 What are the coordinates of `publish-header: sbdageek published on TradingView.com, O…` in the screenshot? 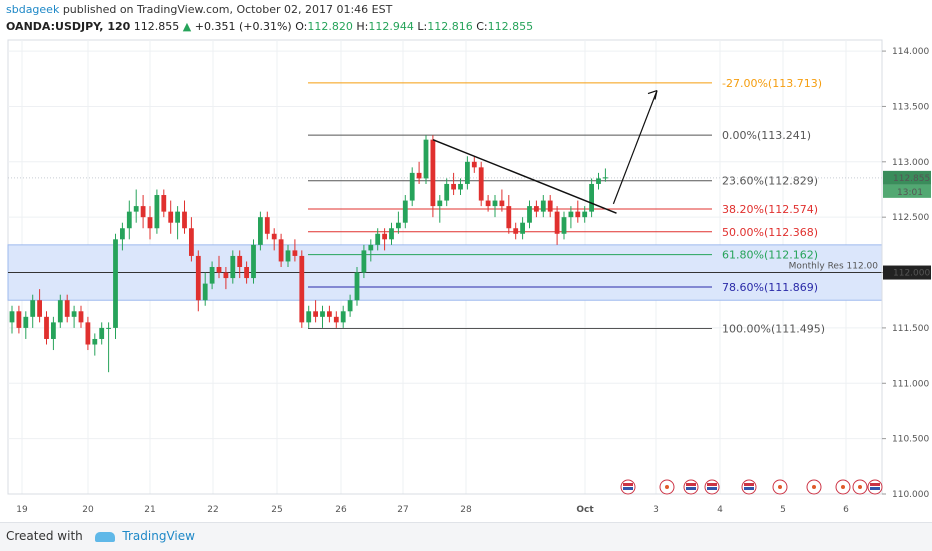 It's located at (466, 10).